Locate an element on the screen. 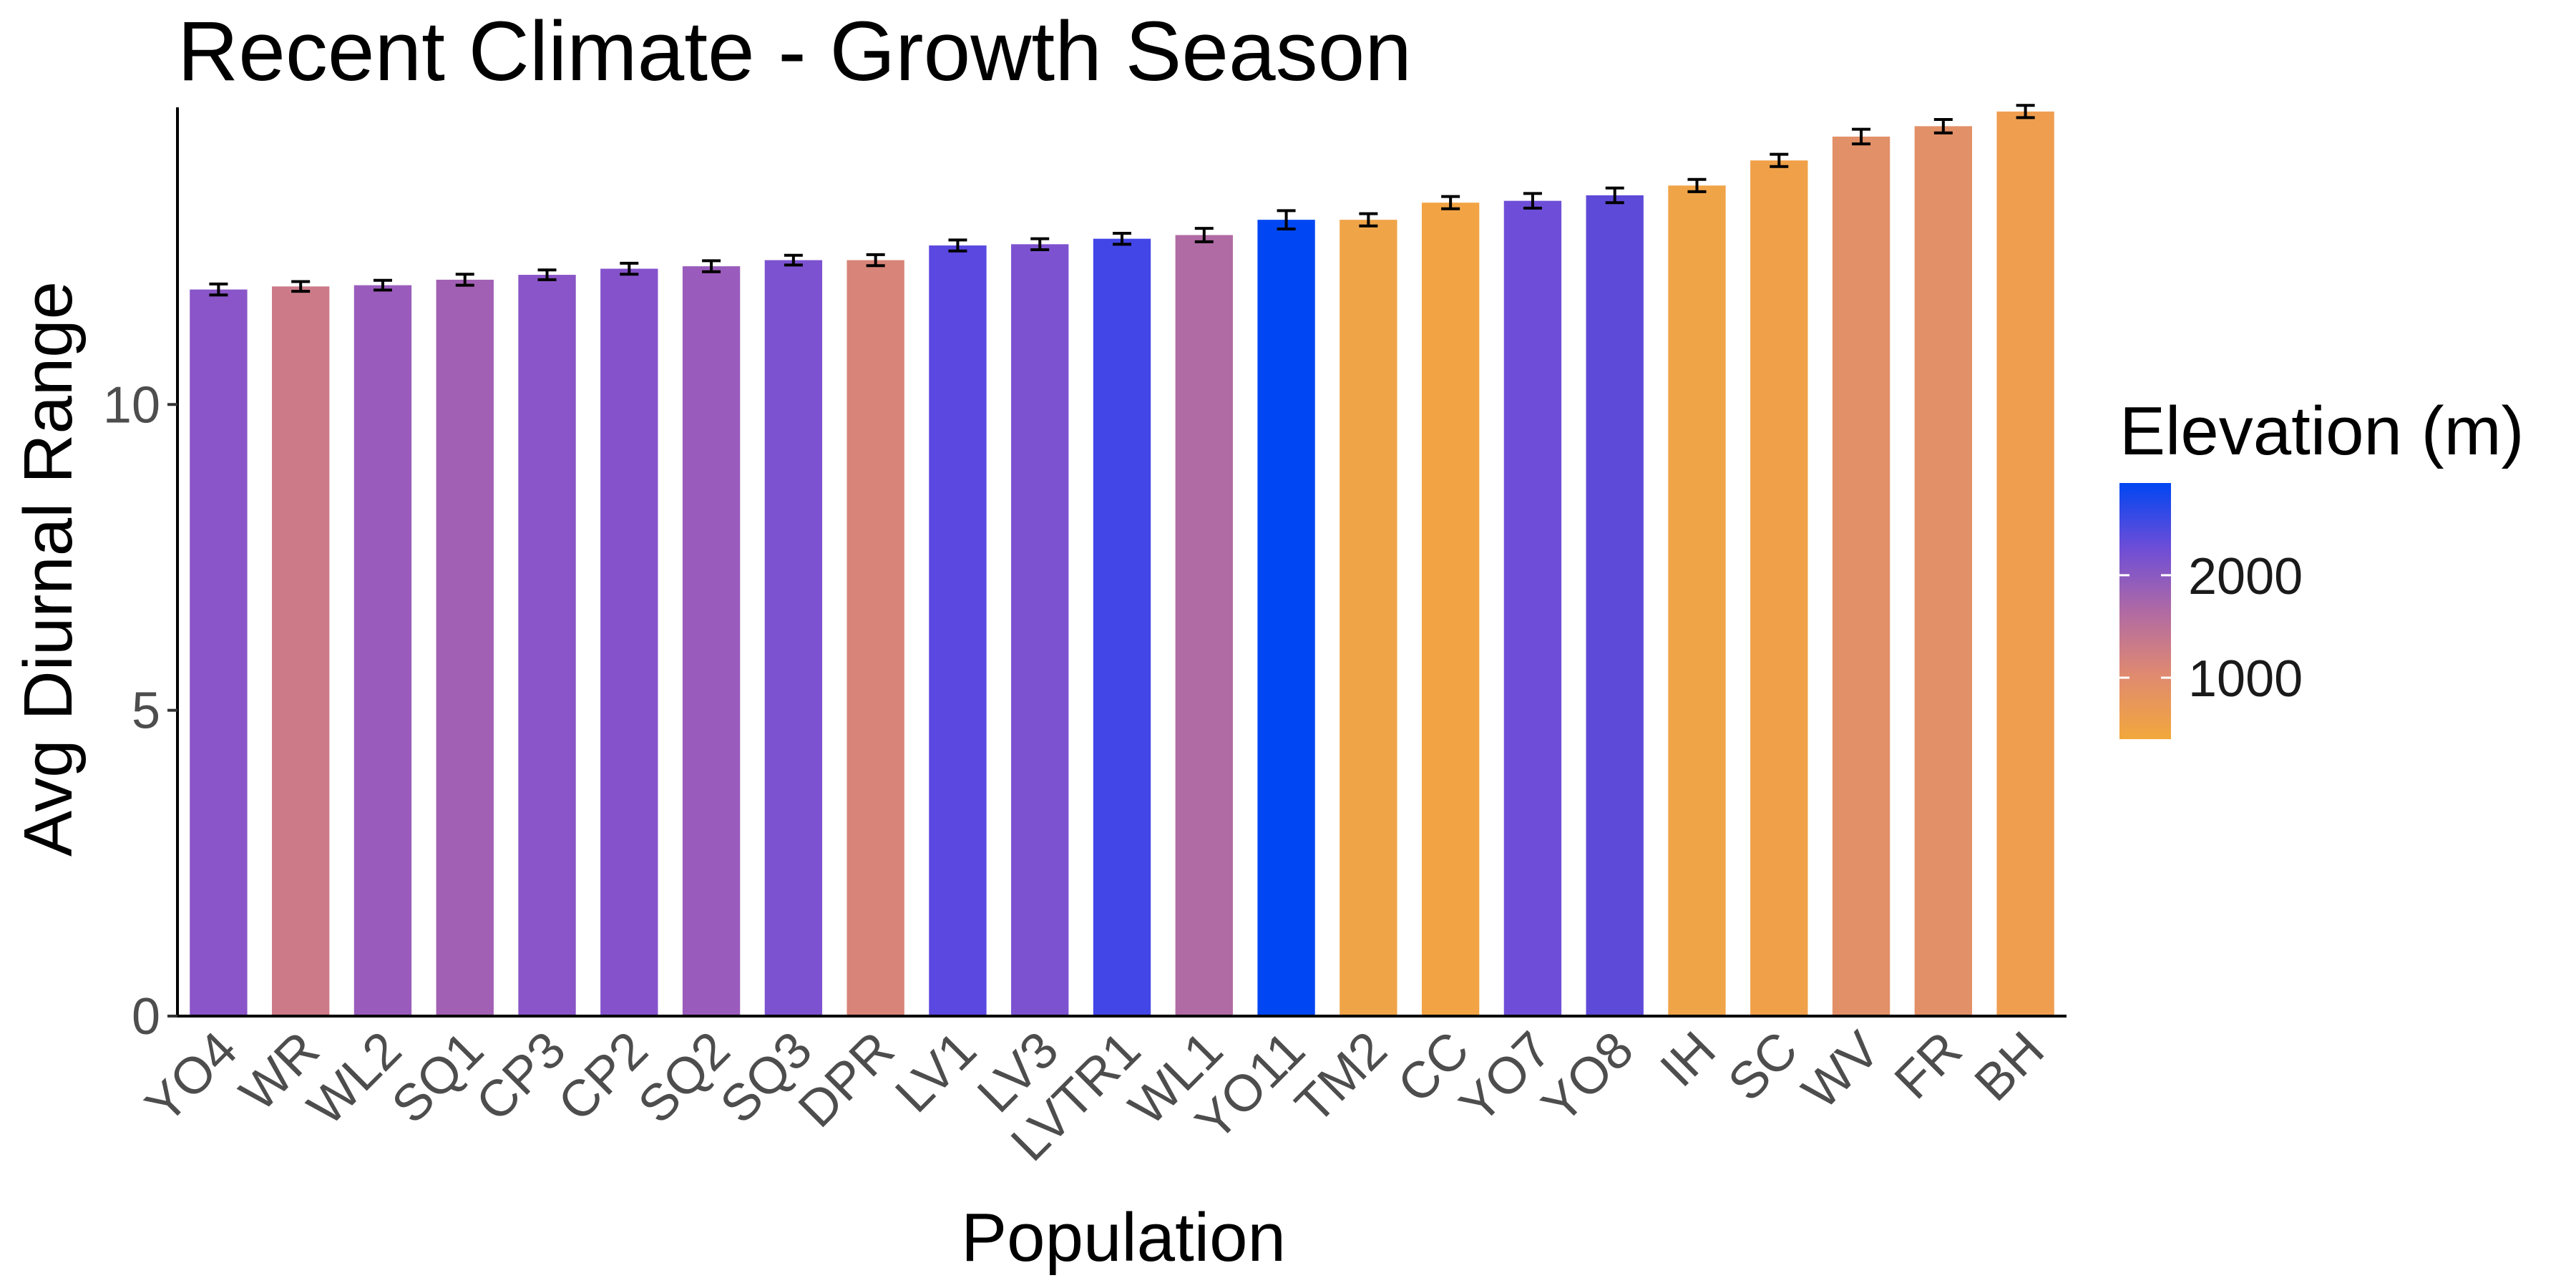  bar-yo8 is located at coordinates (1615, 606).